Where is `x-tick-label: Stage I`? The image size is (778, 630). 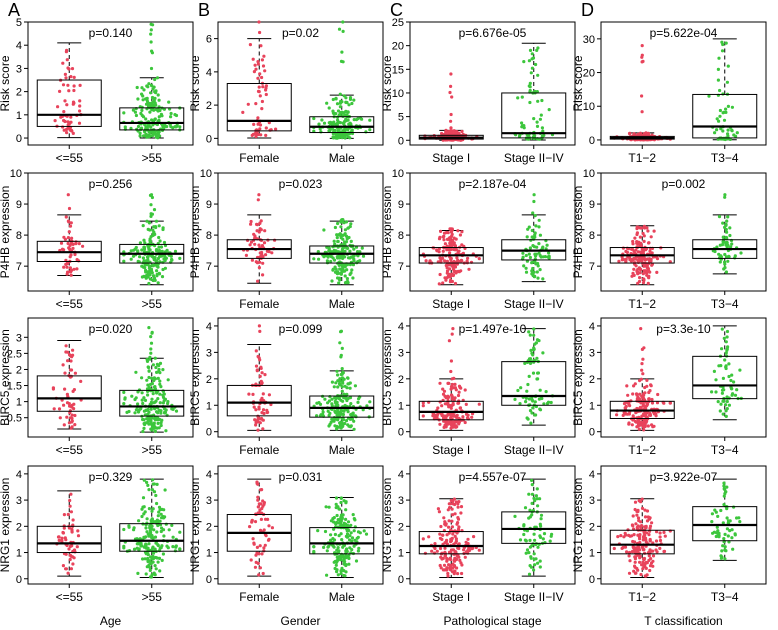
x-tick-label: Stage I is located at coordinates (451, 304).